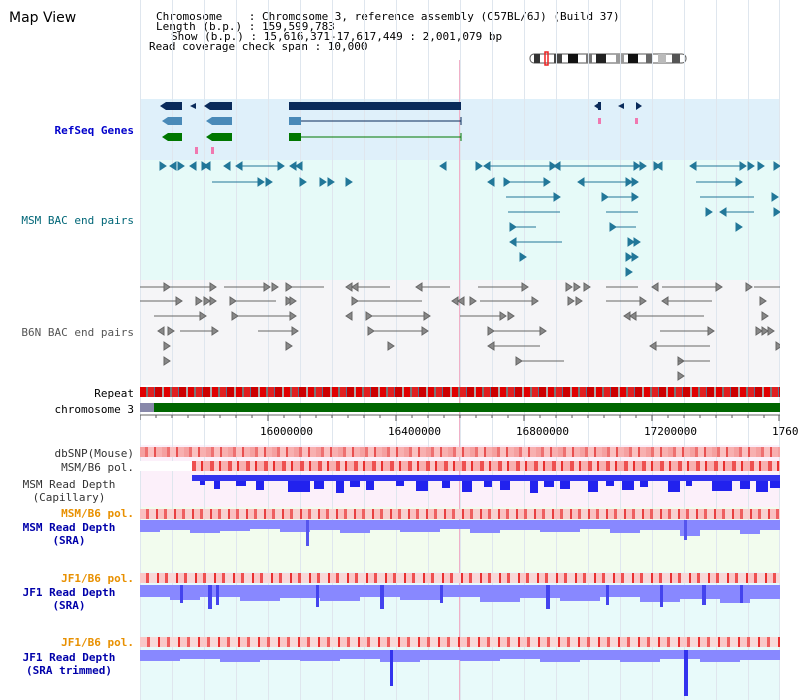 This screenshot has width=800, height=700. Describe the element at coordinates (94, 409) in the screenshot. I see `track-label-chromosome: chromosome 3` at that location.